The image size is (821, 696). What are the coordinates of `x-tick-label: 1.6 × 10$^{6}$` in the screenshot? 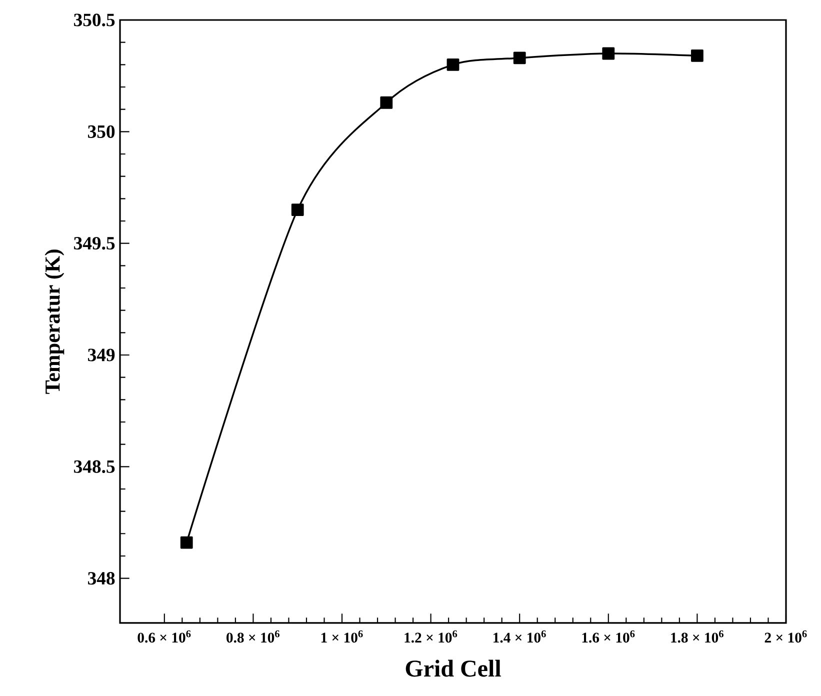 It's located at (608, 636).